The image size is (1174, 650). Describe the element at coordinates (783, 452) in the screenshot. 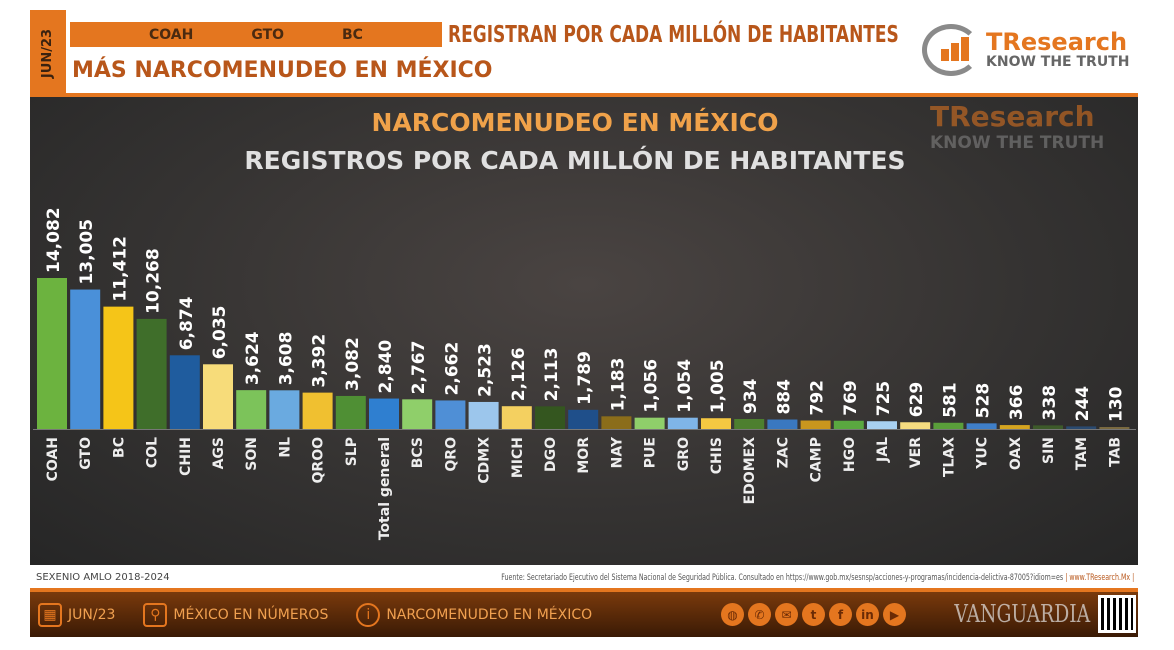

I see `category-label: ZAC` at that location.